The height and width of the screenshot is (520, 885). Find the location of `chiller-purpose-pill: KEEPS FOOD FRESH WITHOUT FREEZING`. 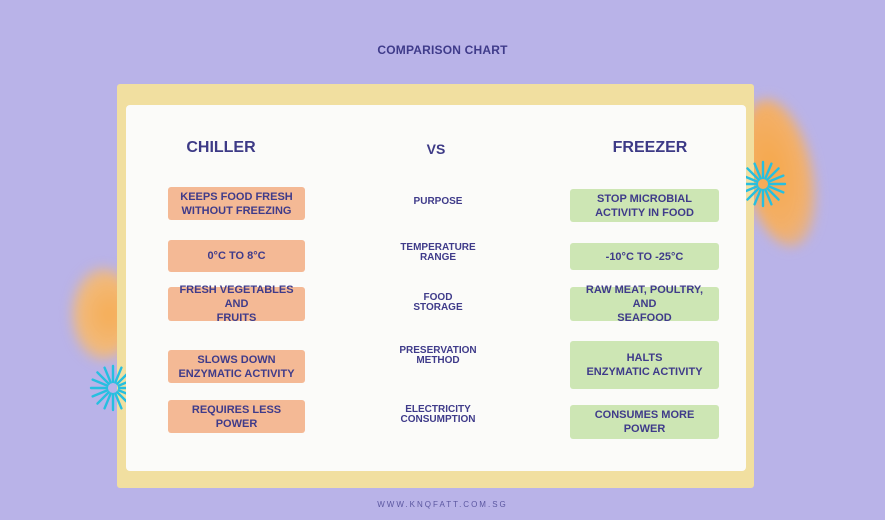

chiller-purpose-pill: KEEPS FOOD FRESH WITHOUT FREEZING is located at coordinates (236, 203).